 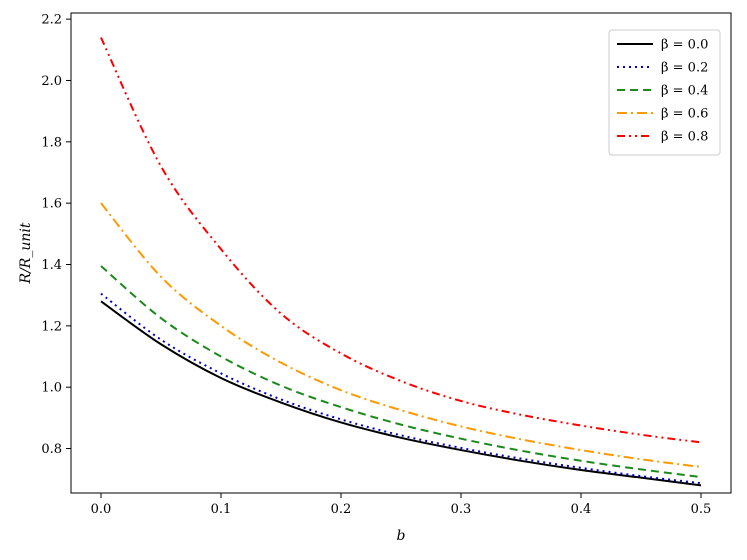 I want to click on x-tick-label: 0.1, so click(x=221, y=509).